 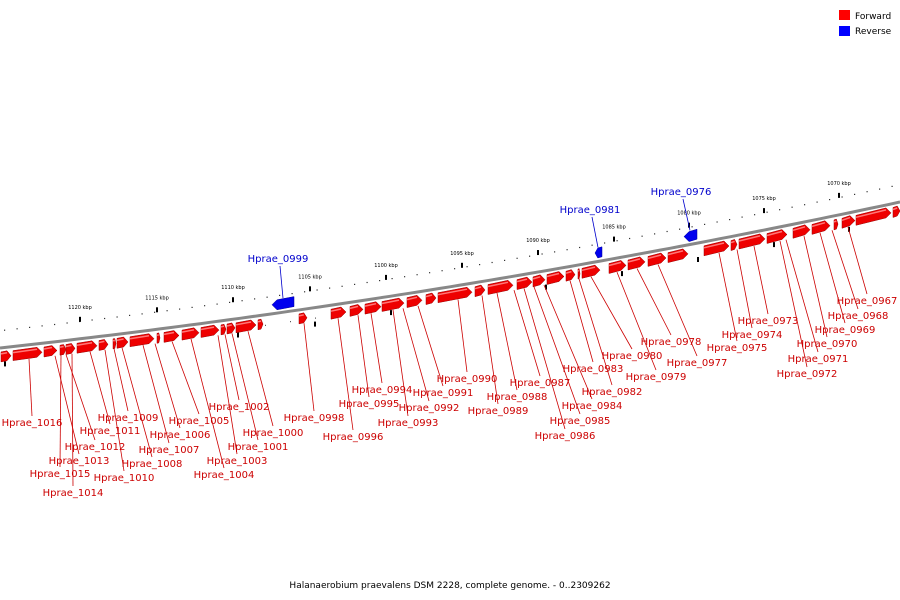 What do you see at coordinates (110, 431) in the screenshot?
I see `forward-gene-label: Hprae_1011` at bounding box center [110, 431].